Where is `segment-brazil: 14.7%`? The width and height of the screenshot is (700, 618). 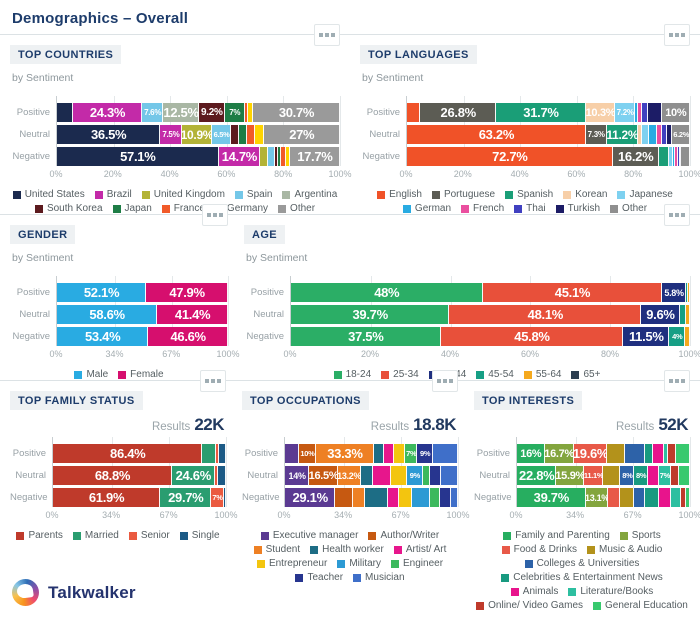
segment-brazil: 14.7% is located at coordinates (239, 156).